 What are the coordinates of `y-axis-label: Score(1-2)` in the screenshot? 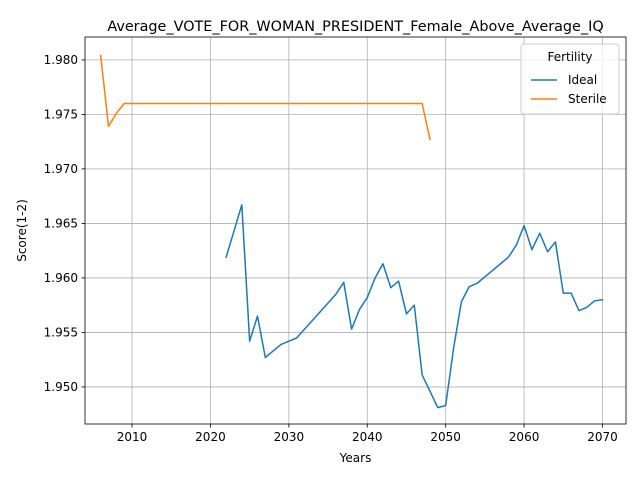 It's located at (22, 230).